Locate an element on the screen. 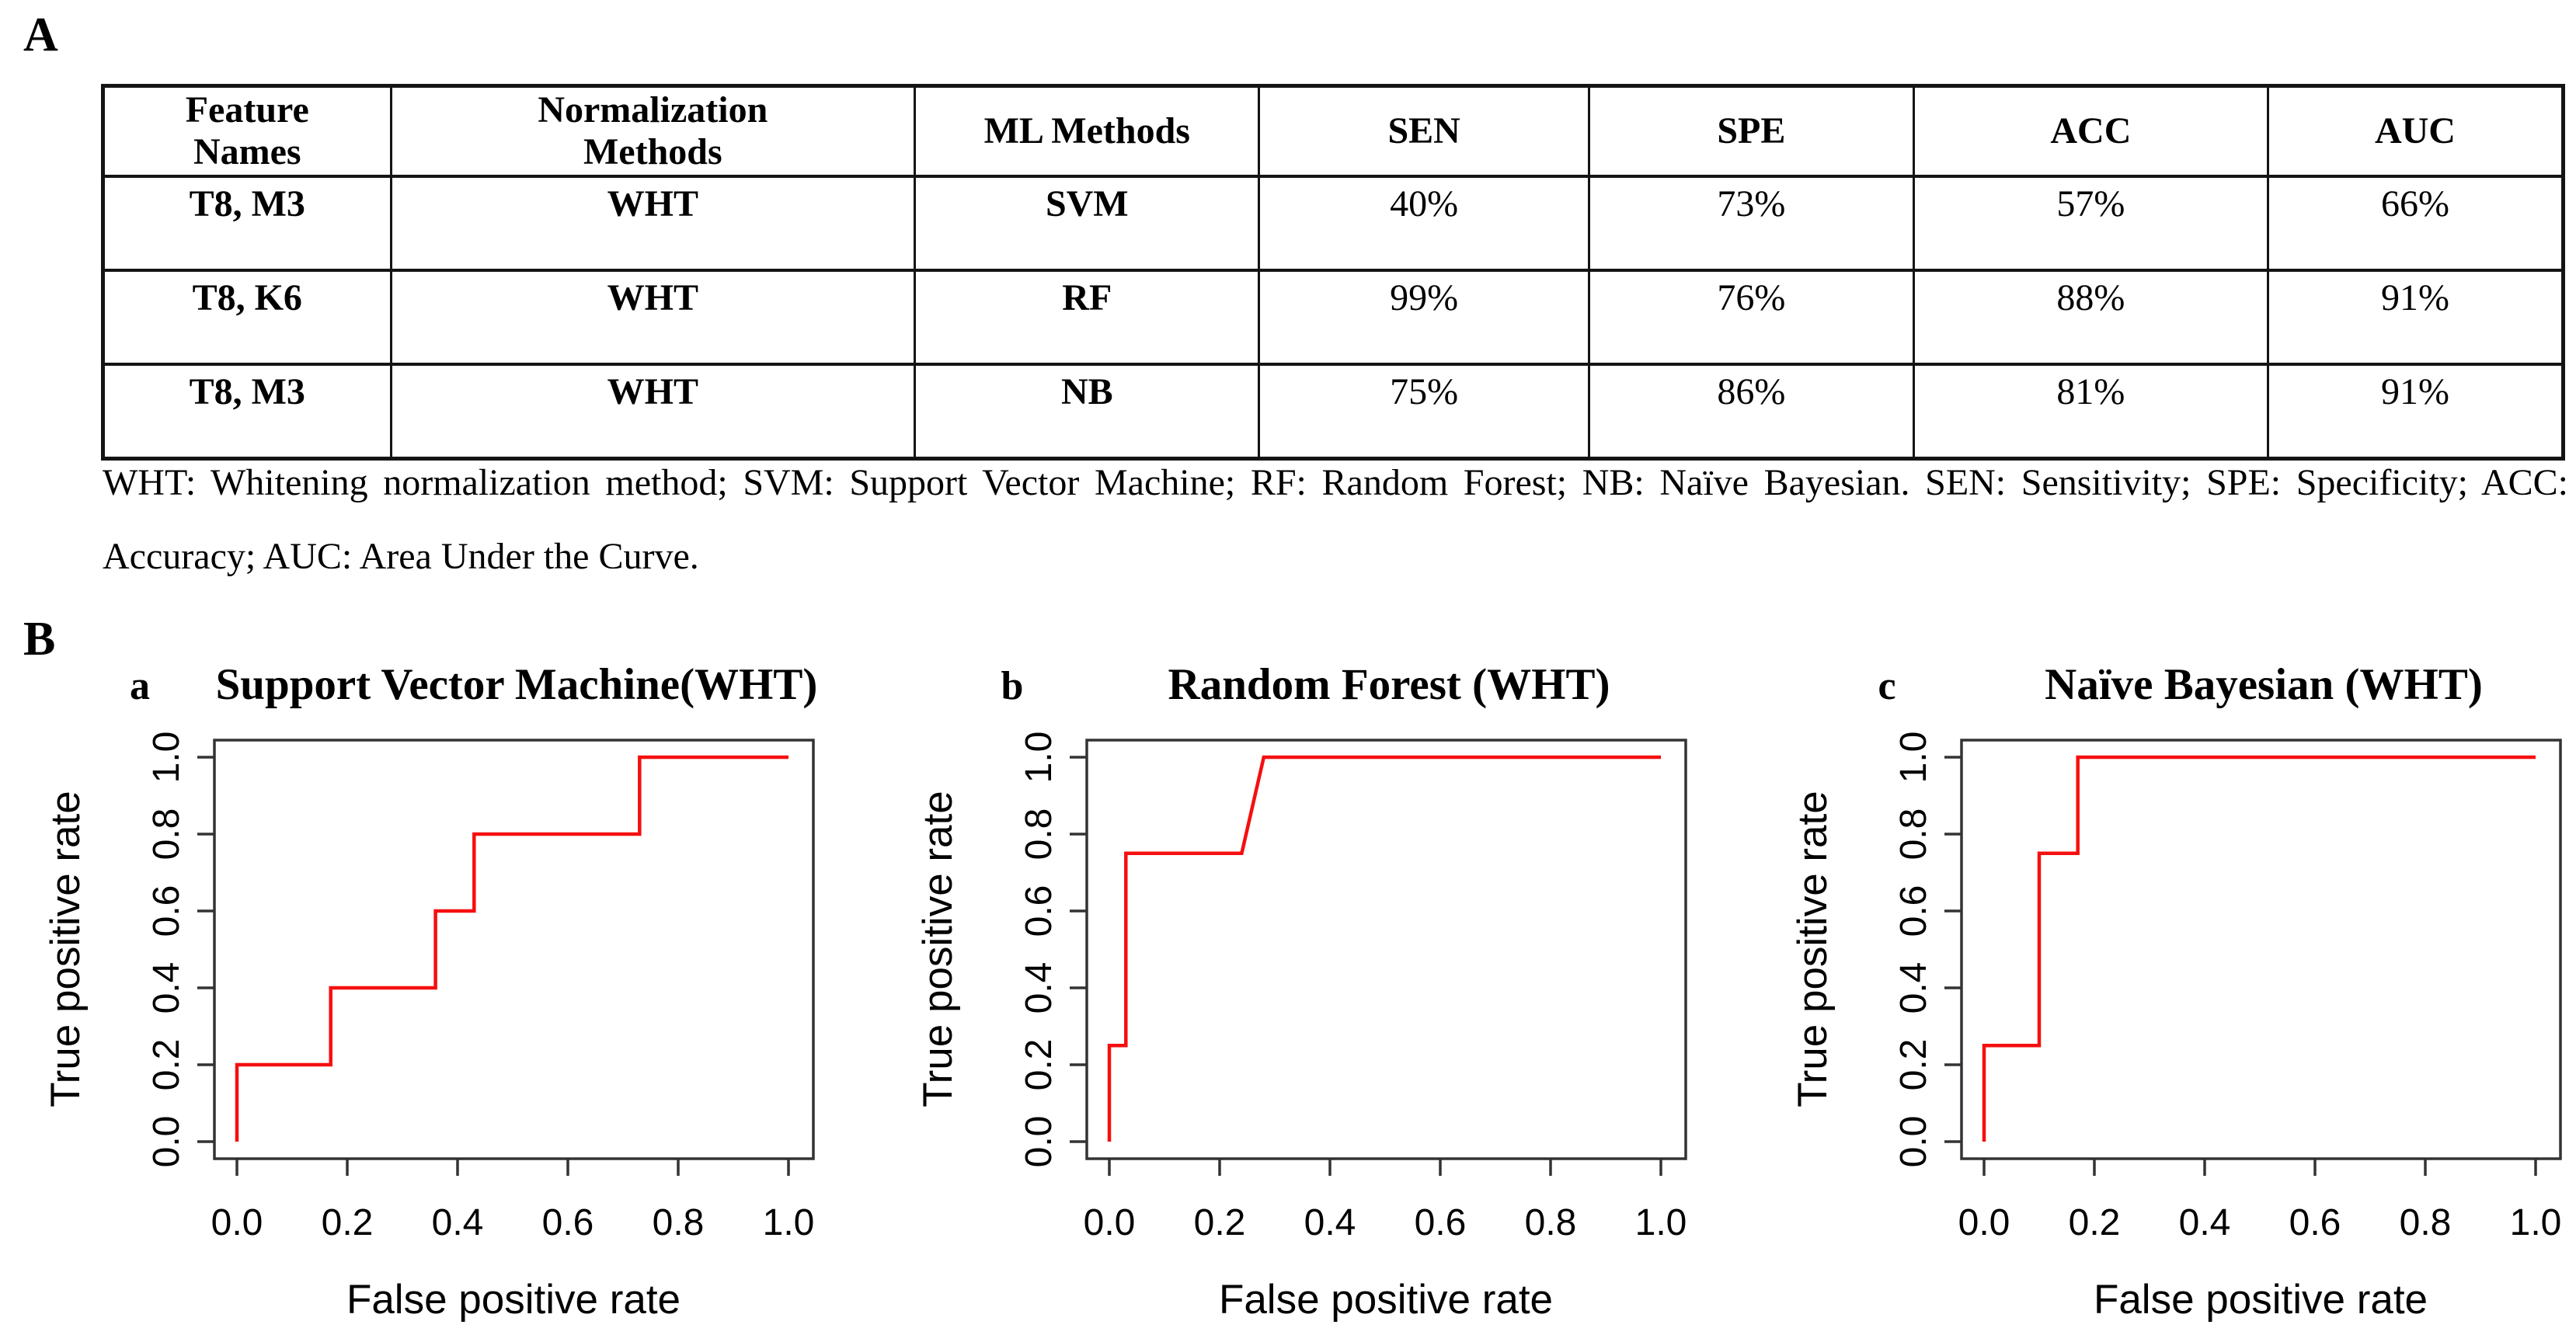 The width and height of the screenshot is (2576, 1342). plot-title: Naïve Bayesian (WHT) is located at coordinates (2264, 684).